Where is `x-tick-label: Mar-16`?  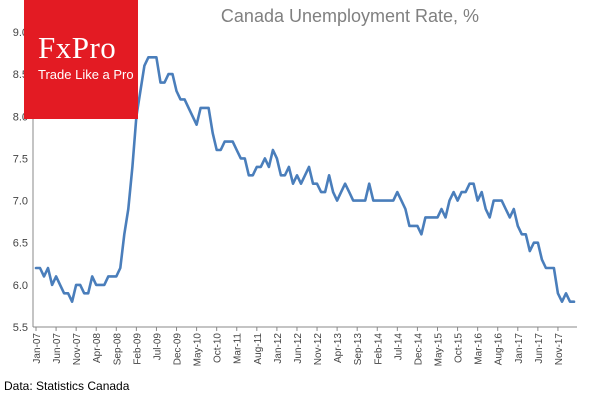
x-tick-label: Mar-16 is located at coordinates (479, 349).